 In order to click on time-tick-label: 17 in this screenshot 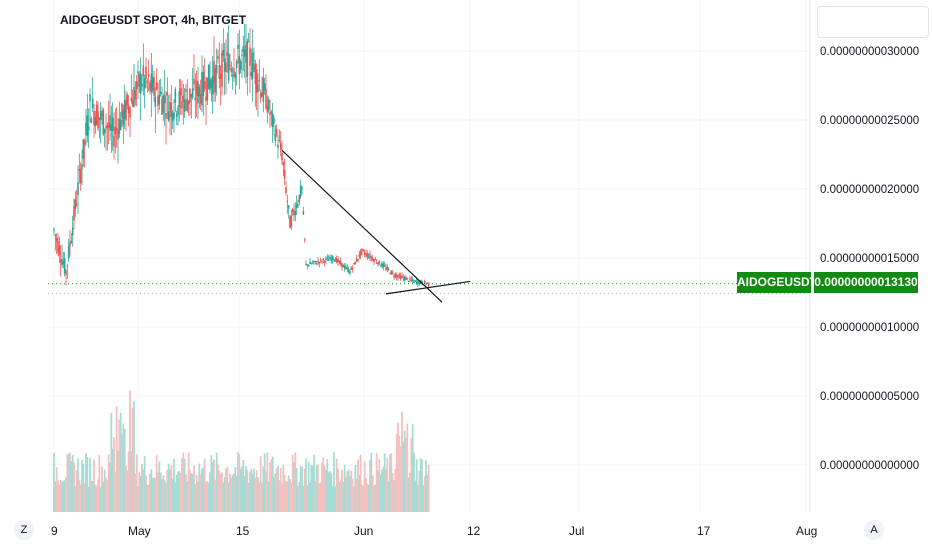, I will do `click(704, 531)`.